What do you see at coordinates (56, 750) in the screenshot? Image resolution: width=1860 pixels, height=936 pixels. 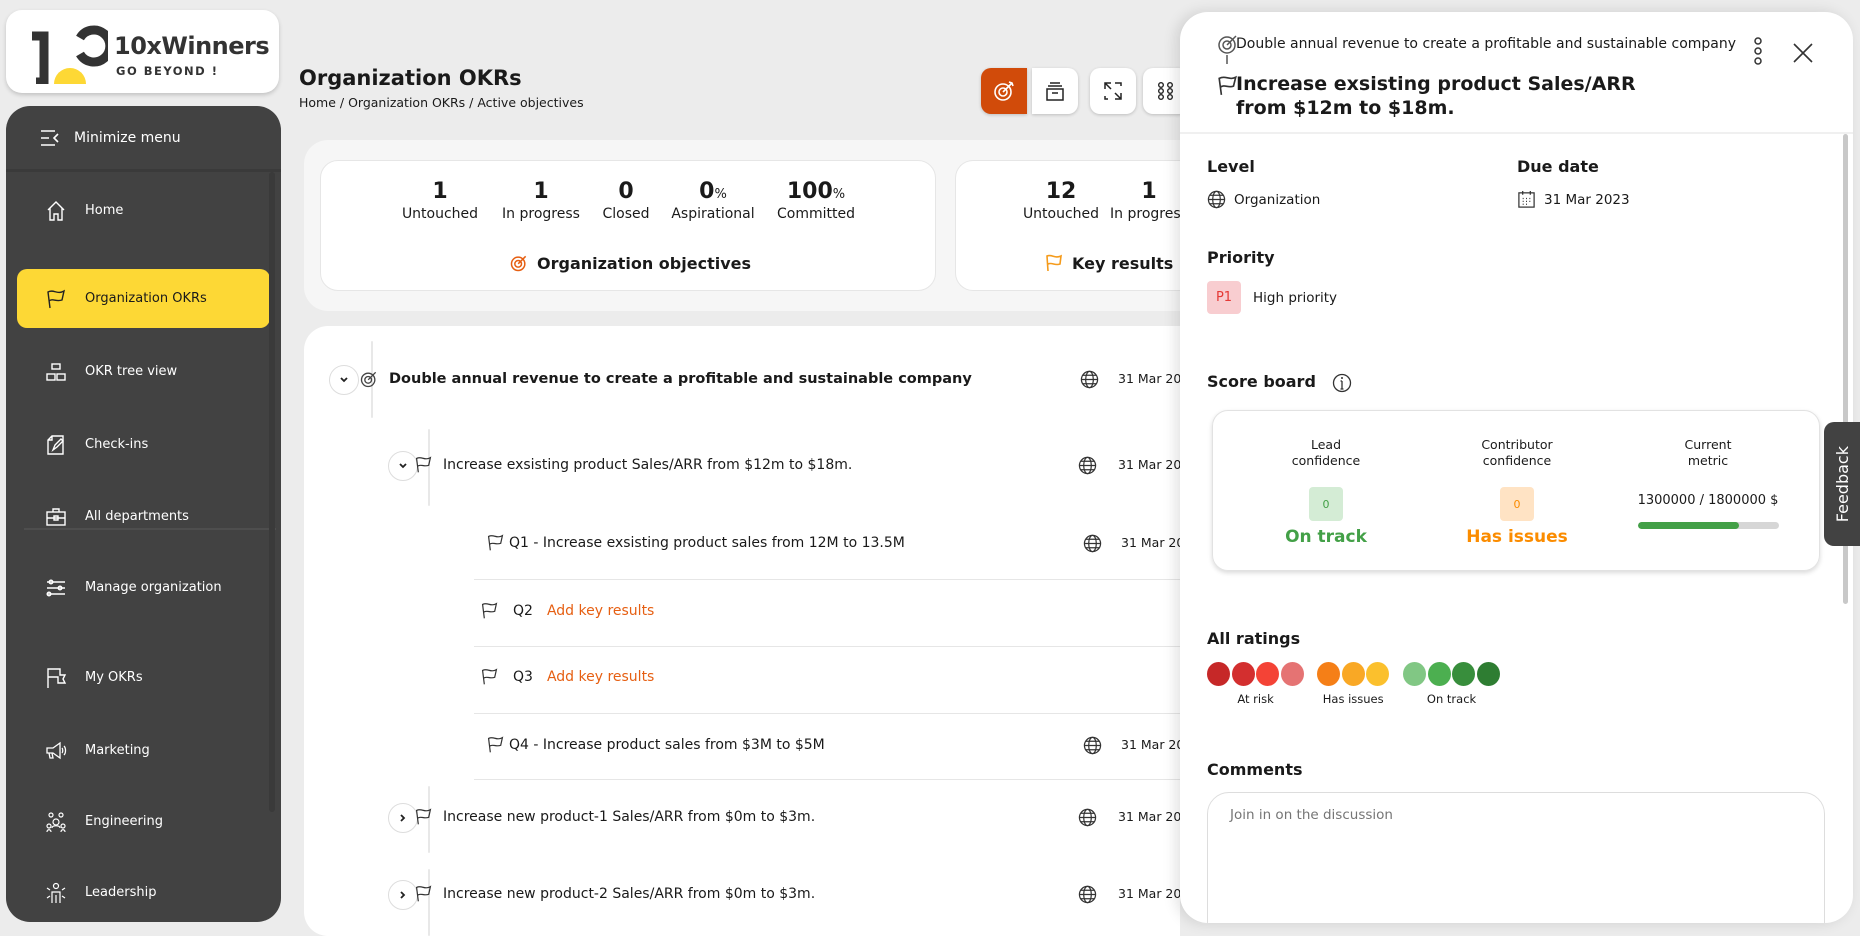 I see `megaphone-icon` at bounding box center [56, 750].